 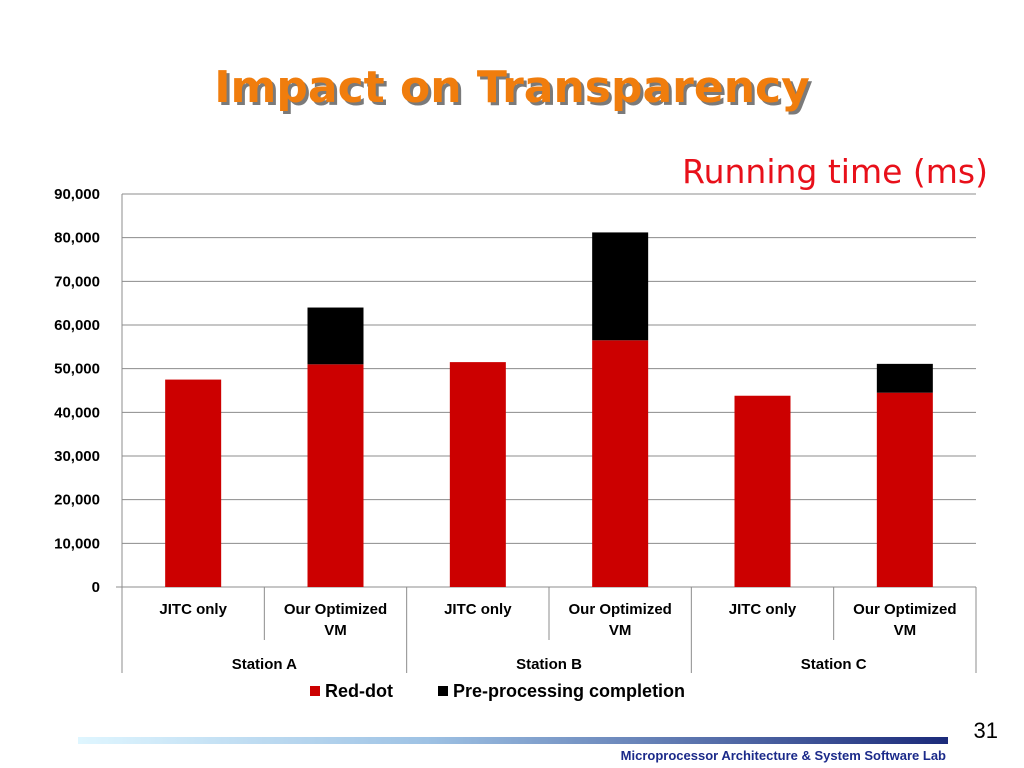 What do you see at coordinates (512, 87) in the screenshot?
I see `slide-title: Impact on Transparency` at bounding box center [512, 87].